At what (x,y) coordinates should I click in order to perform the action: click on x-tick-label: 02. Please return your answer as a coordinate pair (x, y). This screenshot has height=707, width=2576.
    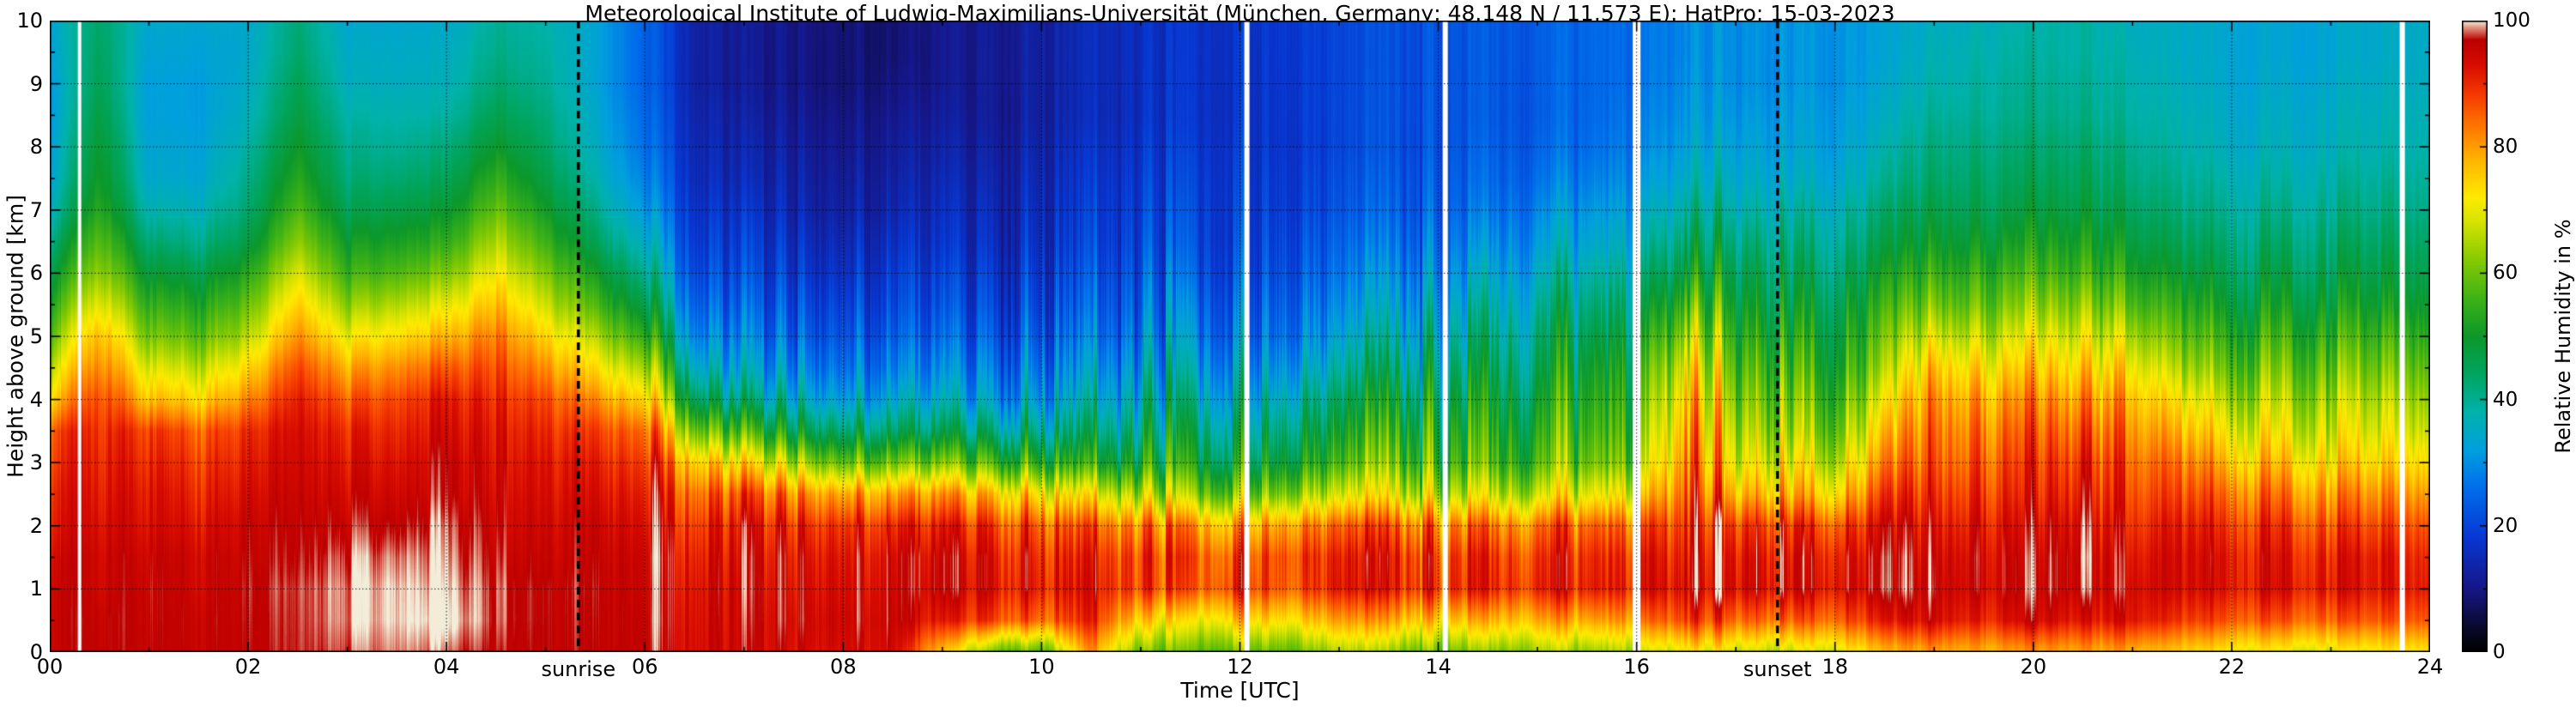
    Looking at the image, I should click on (248, 667).